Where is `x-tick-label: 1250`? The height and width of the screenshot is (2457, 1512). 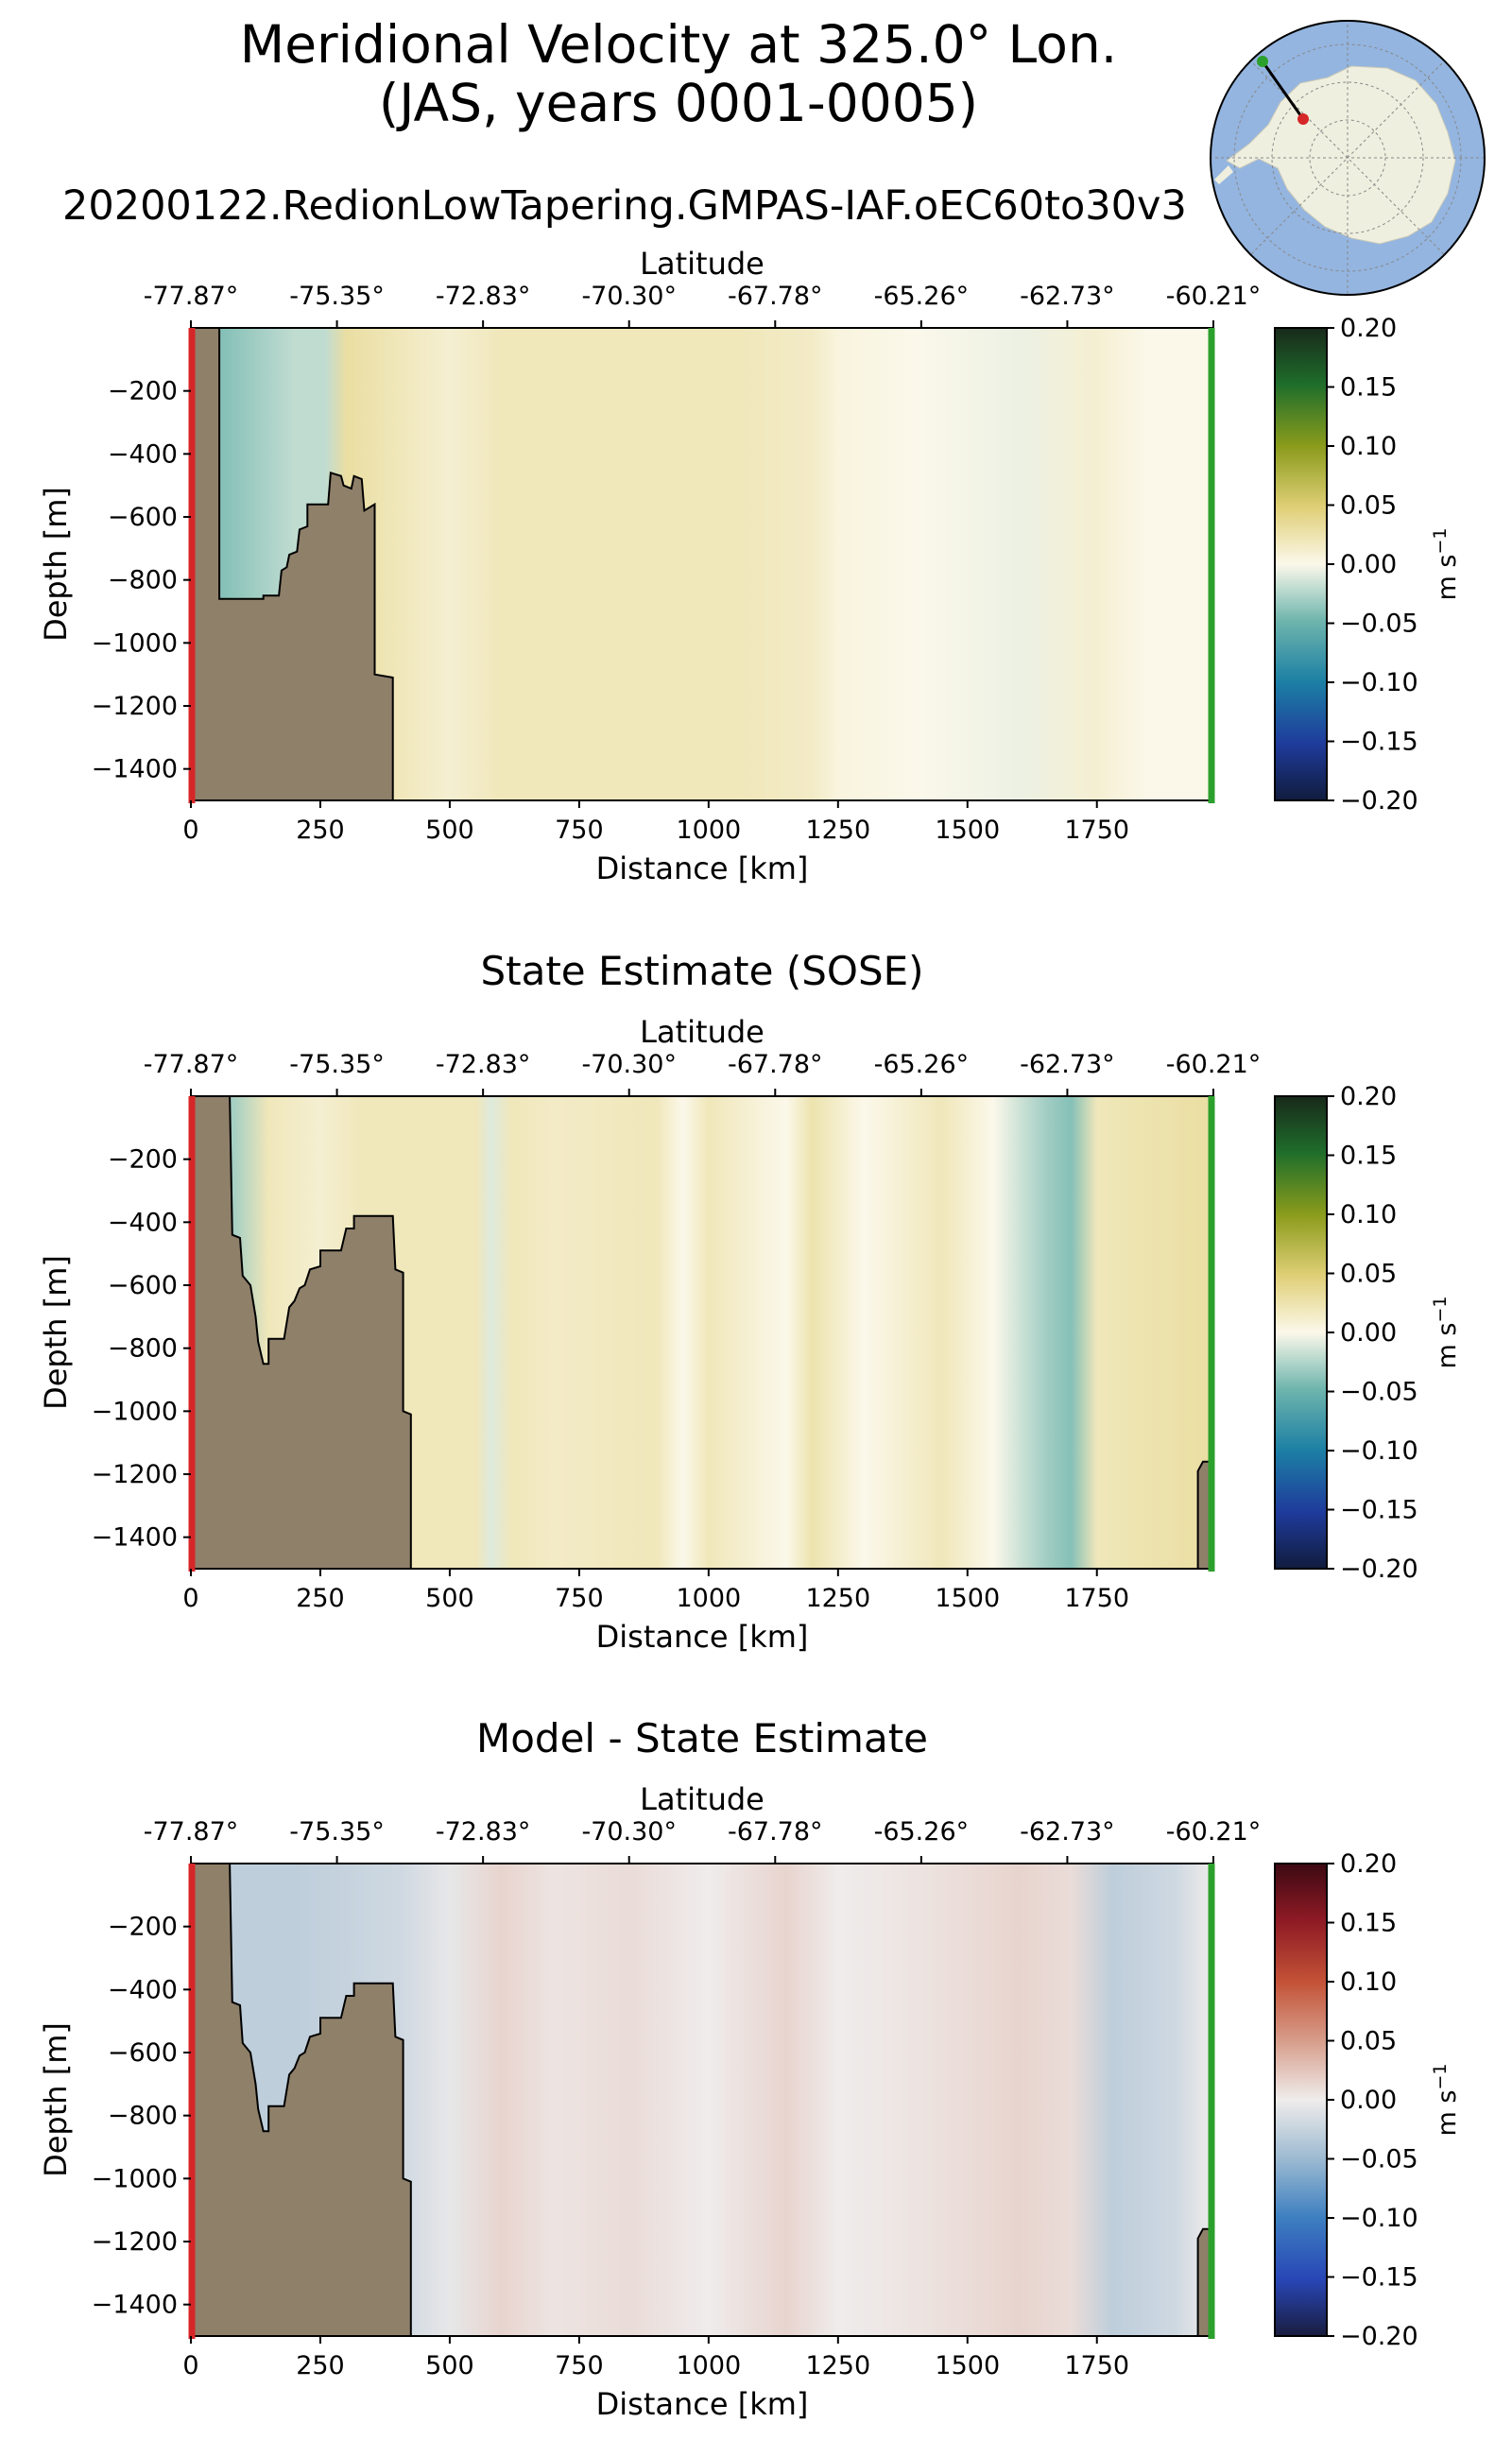
x-tick-label: 1250 is located at coordinates (837, 830).